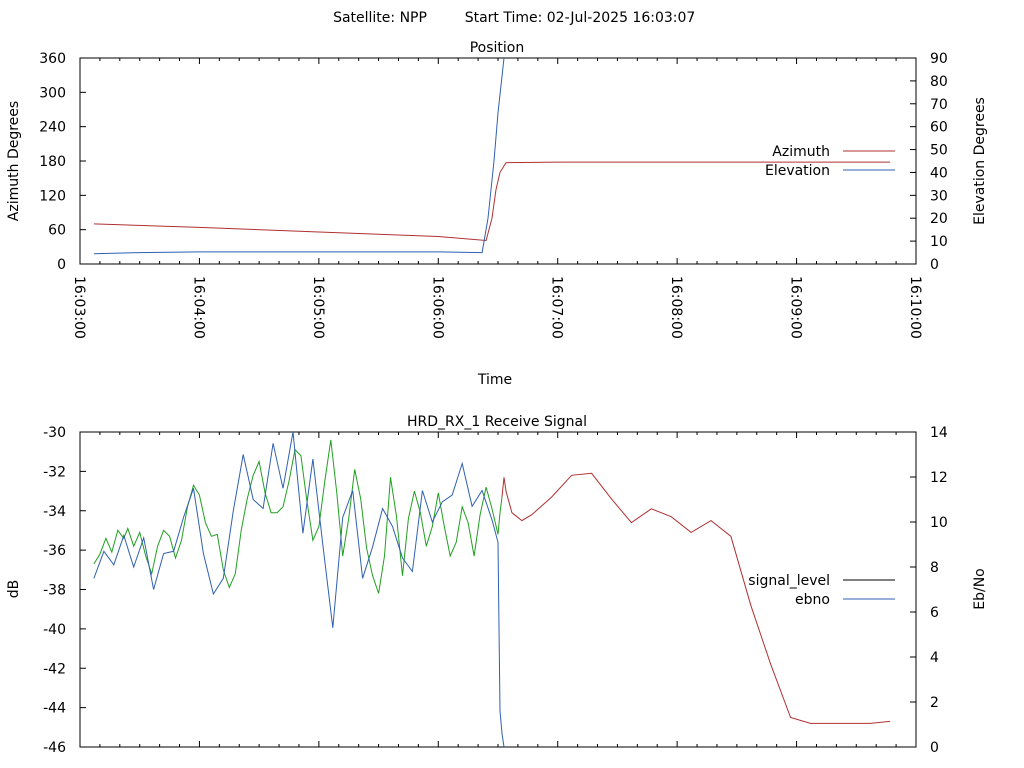 This screenshot has width=1024, height=768. I want to click on position-x-tick-label: 16:07:00, so click(557, 307).